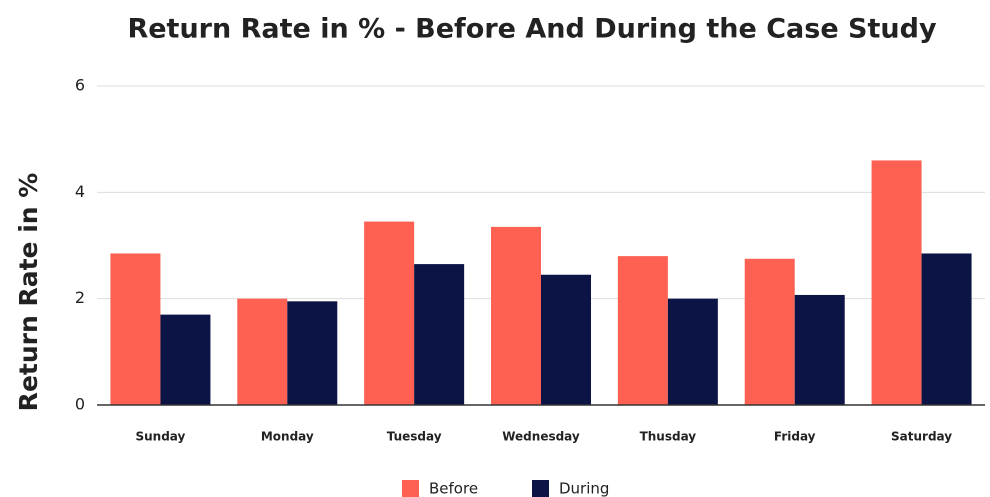  I want to click on x-tick-label: Saturday, so click(921, 437).